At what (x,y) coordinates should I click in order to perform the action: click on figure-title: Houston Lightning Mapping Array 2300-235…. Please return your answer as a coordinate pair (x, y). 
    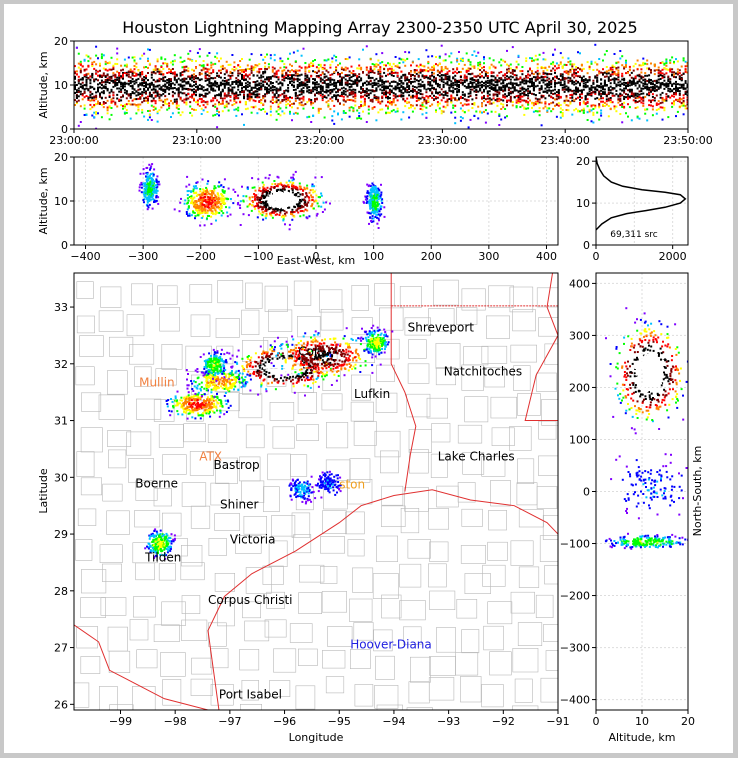
    Looking at the image, I should click on (379, 27).